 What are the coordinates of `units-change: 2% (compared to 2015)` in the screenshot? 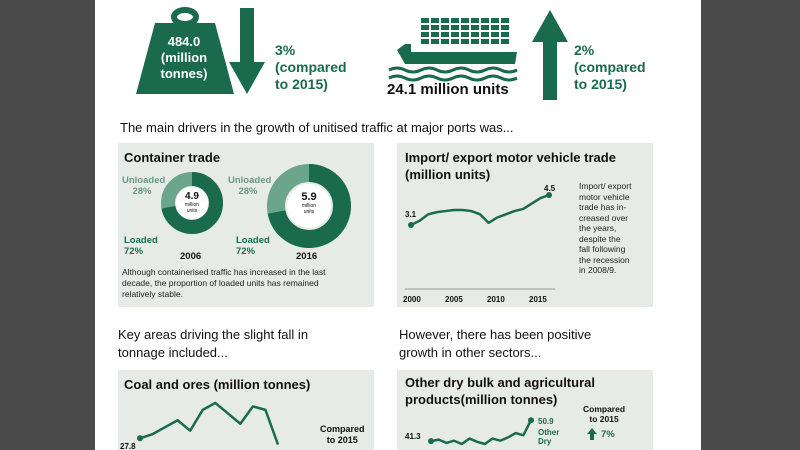 It's located at (610, 67).